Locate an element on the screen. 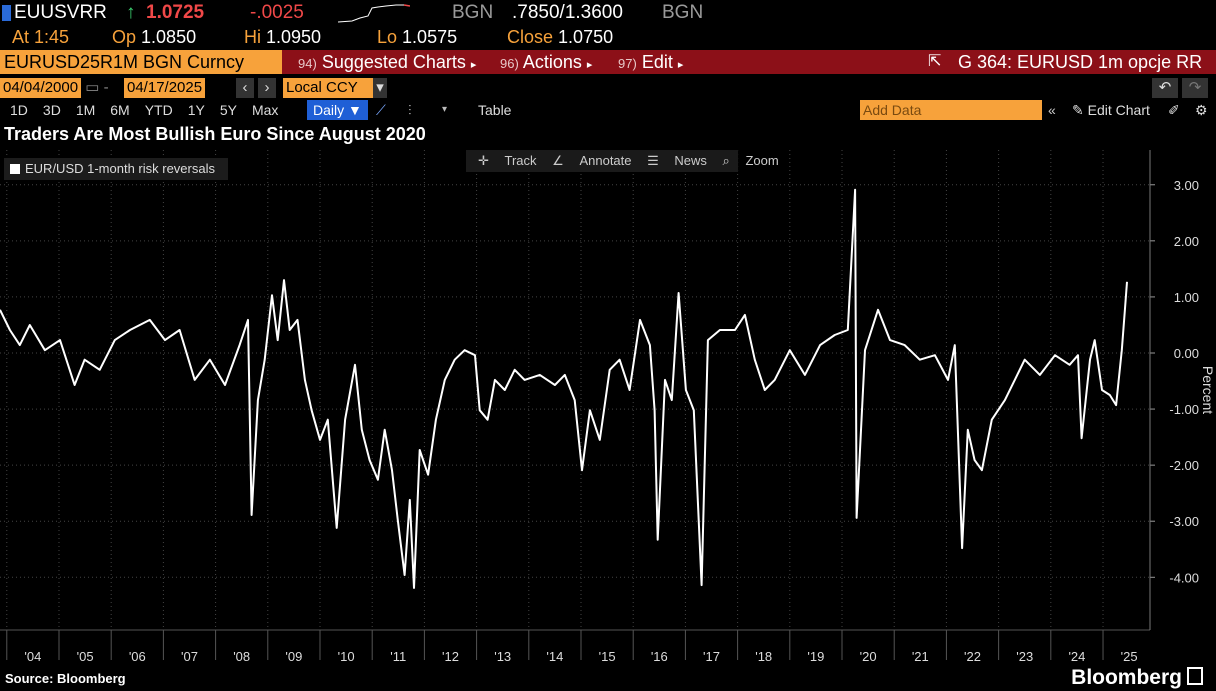 This screenshot has height=691, width=1216. x-tick-label: '06 is located at coordinates (137, 656).